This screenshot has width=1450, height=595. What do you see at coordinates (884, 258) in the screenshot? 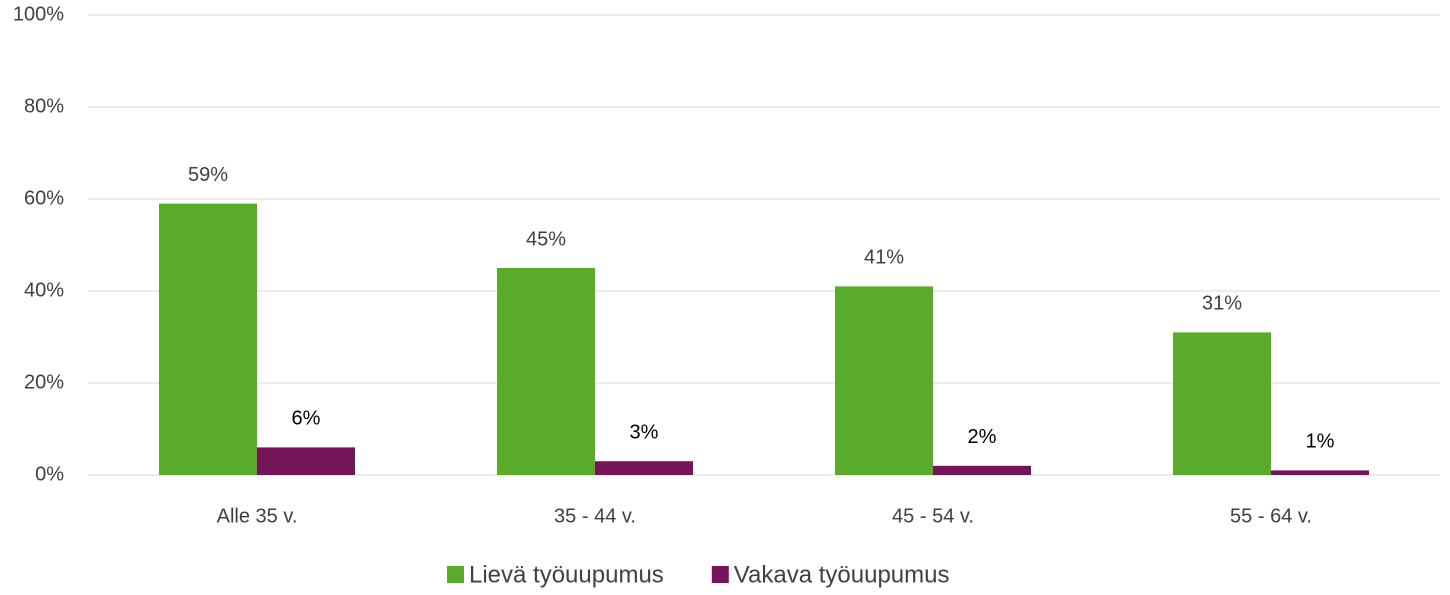
I see `data-label: 41%` at bounding box center [884, 258].